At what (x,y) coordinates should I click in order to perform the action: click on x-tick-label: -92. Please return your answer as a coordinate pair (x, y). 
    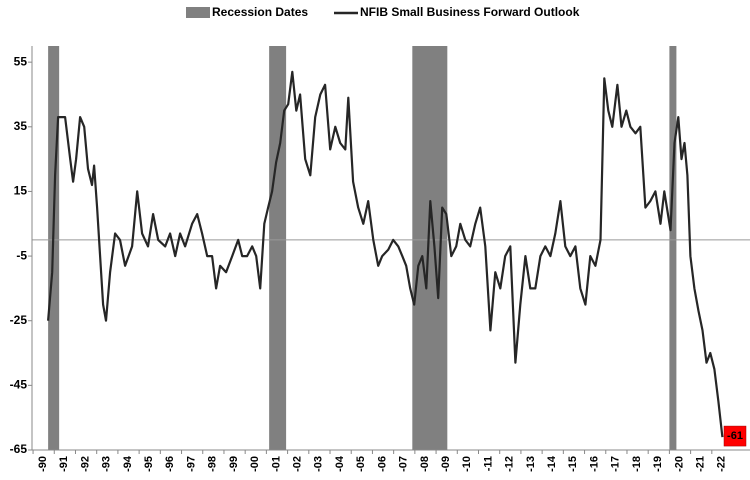
    Looking at the image, I should click on (85, 464).